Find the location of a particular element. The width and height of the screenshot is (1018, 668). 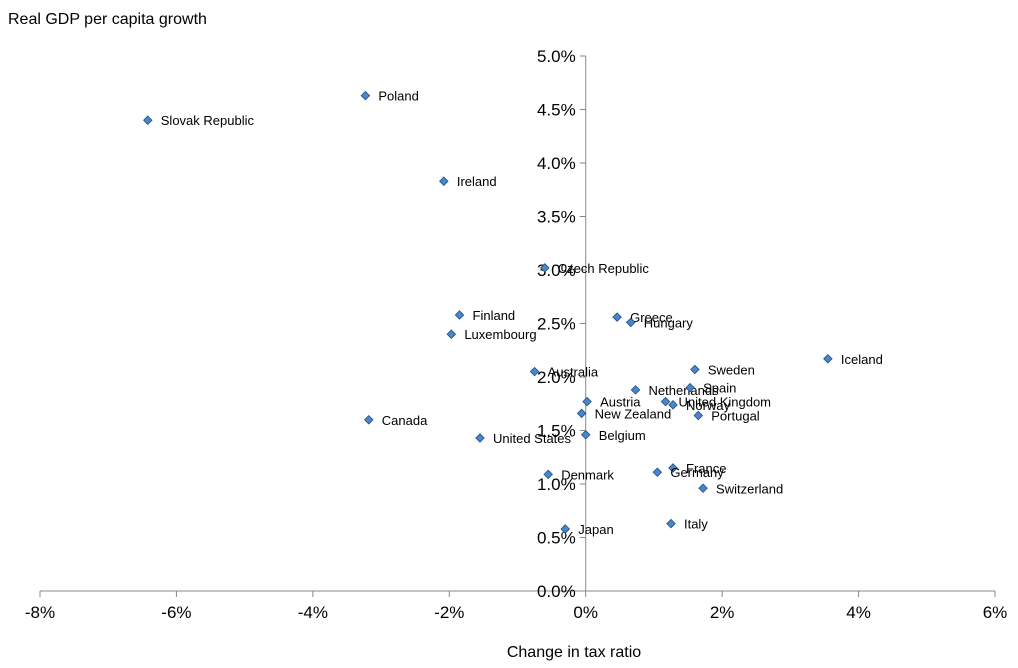

point-label: Ireland is located at coordinates (477, 181).